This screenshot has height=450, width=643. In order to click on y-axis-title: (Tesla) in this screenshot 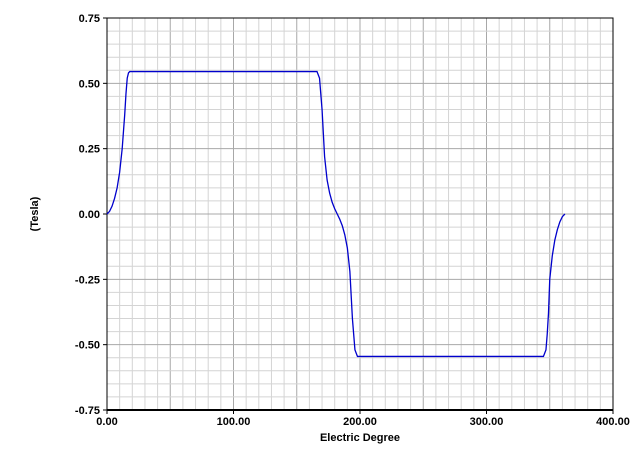, I will do `click(35, 213)`.